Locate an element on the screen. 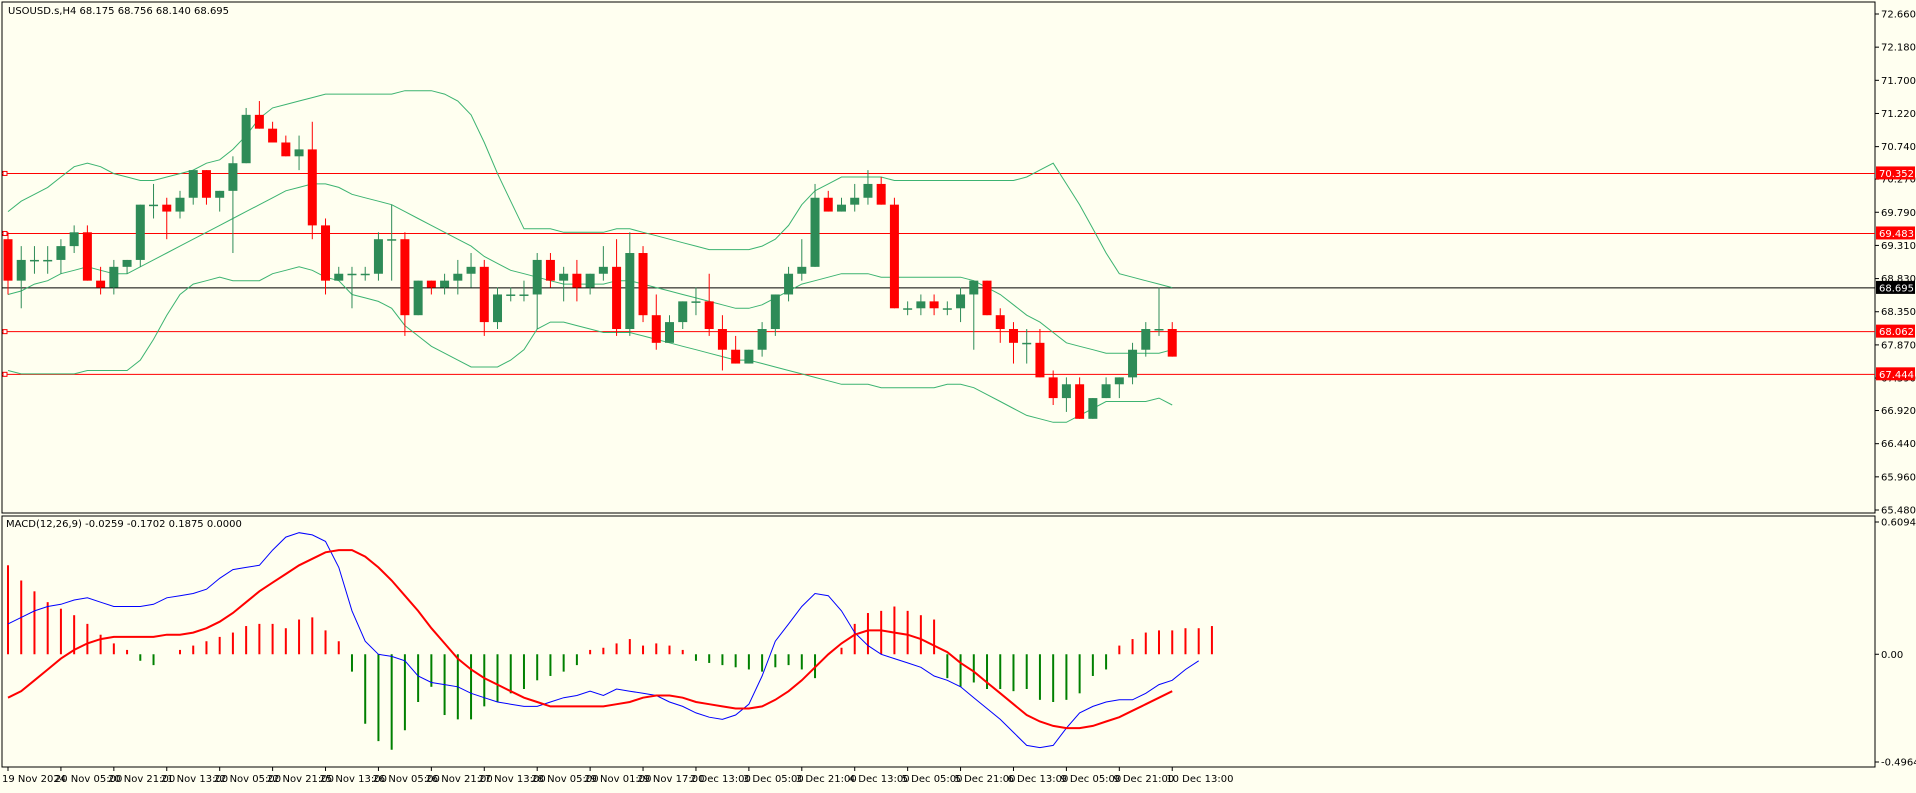  level-price-label-text: 68.062 is located at coordinates (1896, 332).